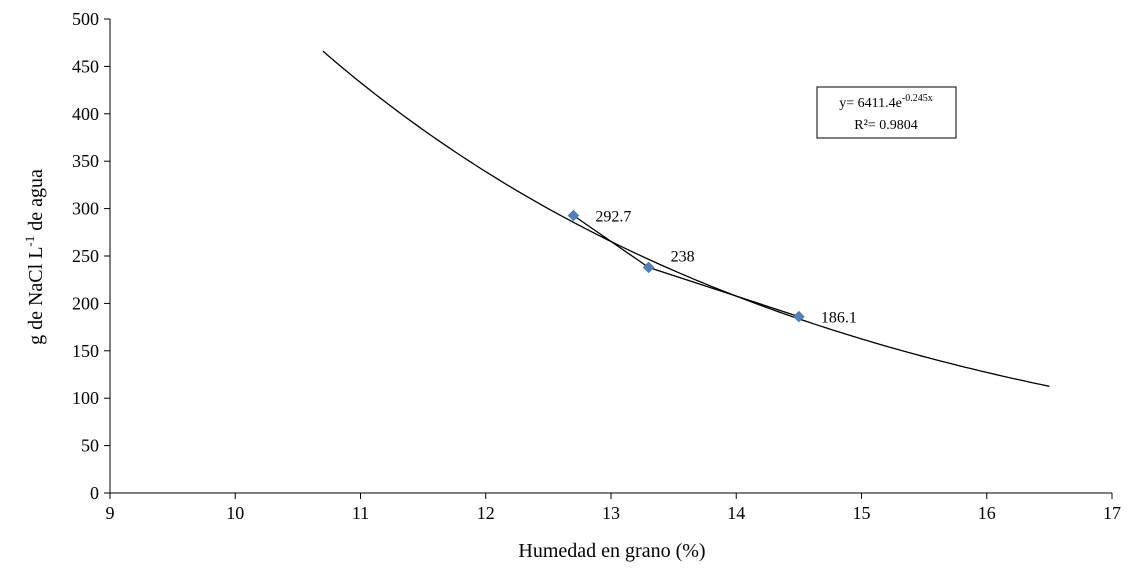  What do you see at coordinates (736, 513) in the screenshot?
I see `x-tick-label-14: 14` at bounding box center [736, 513].